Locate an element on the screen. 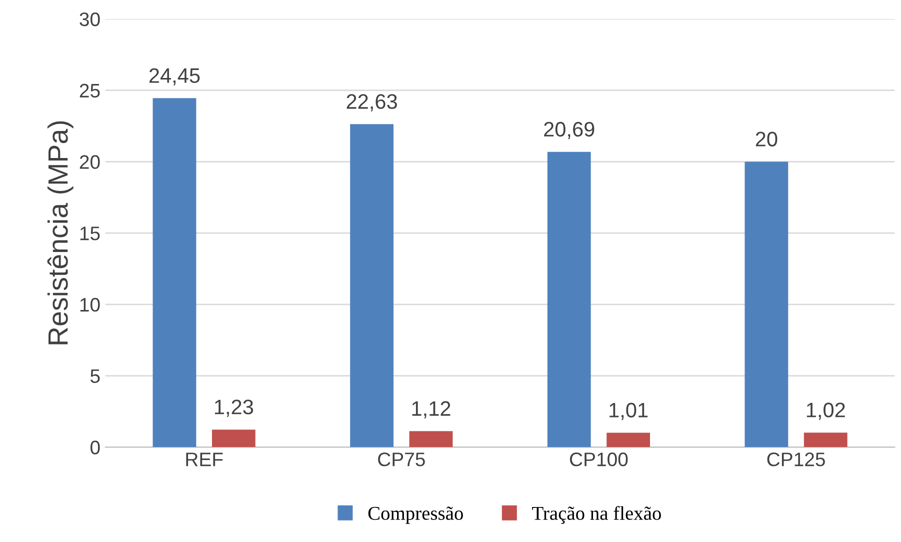 This screenshot has width=901, height=542. x-tick-label: CP75 is located at coordinates (401, 459).